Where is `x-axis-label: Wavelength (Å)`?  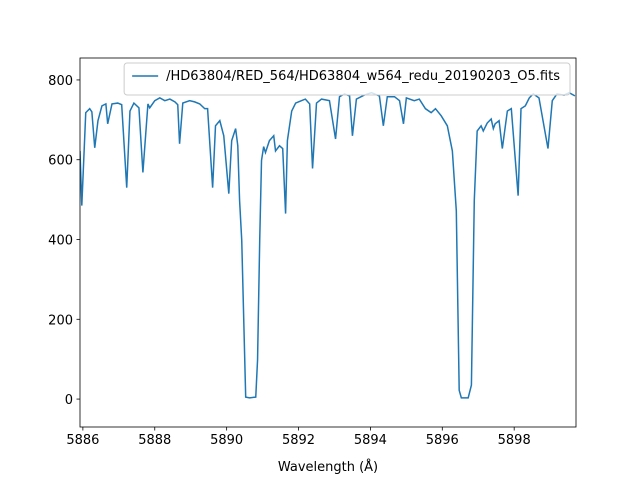
x-axis-label: Wavelength (Å) is located at coordinates (328, 467).